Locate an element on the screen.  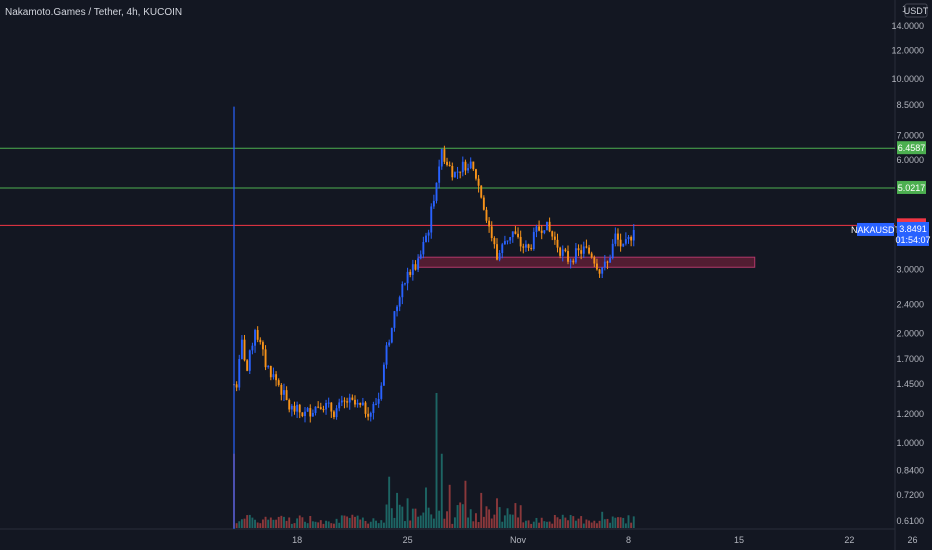
symbol-tag is located at coordinates (875, 229).